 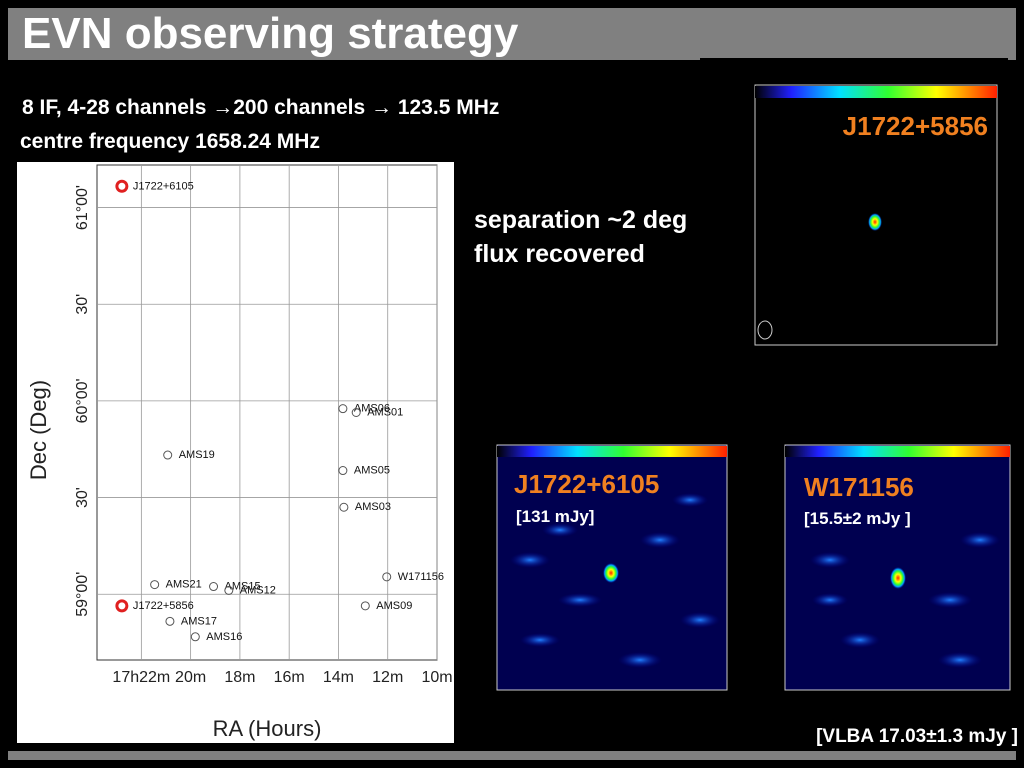 I want to click on source-label: AMS06, so click(x=372, y=409).